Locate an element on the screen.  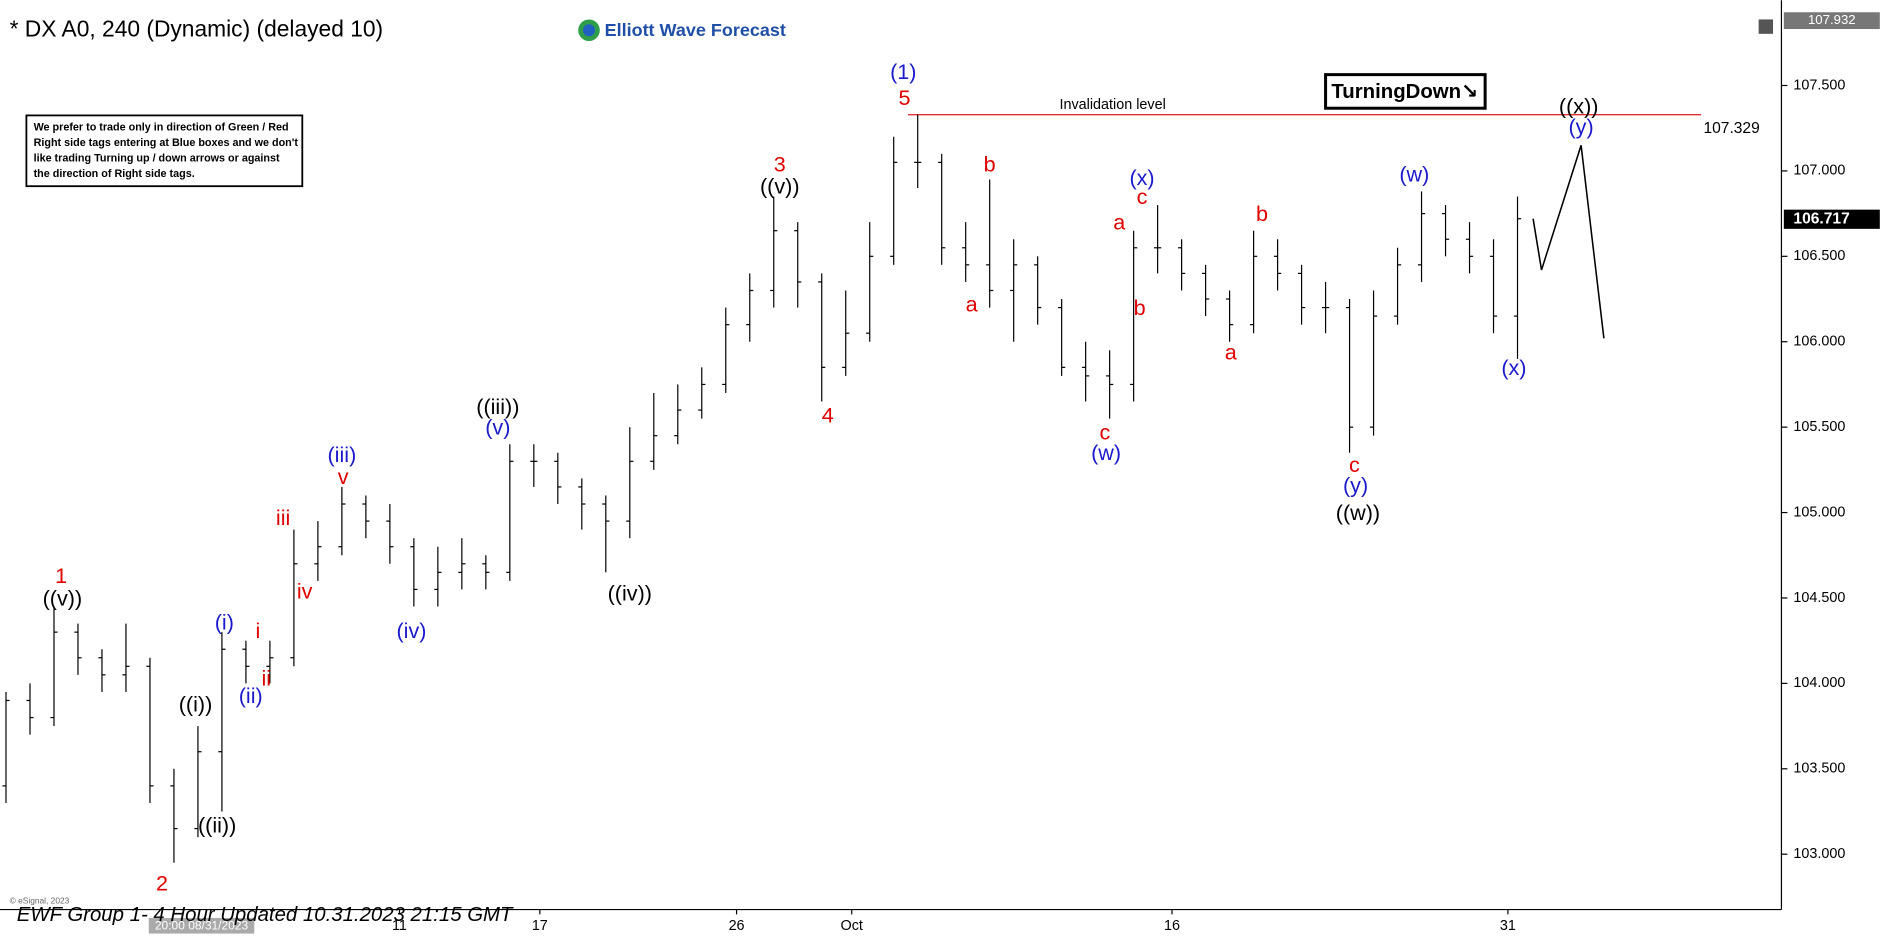
note-box is located at coordinates (164, 151).